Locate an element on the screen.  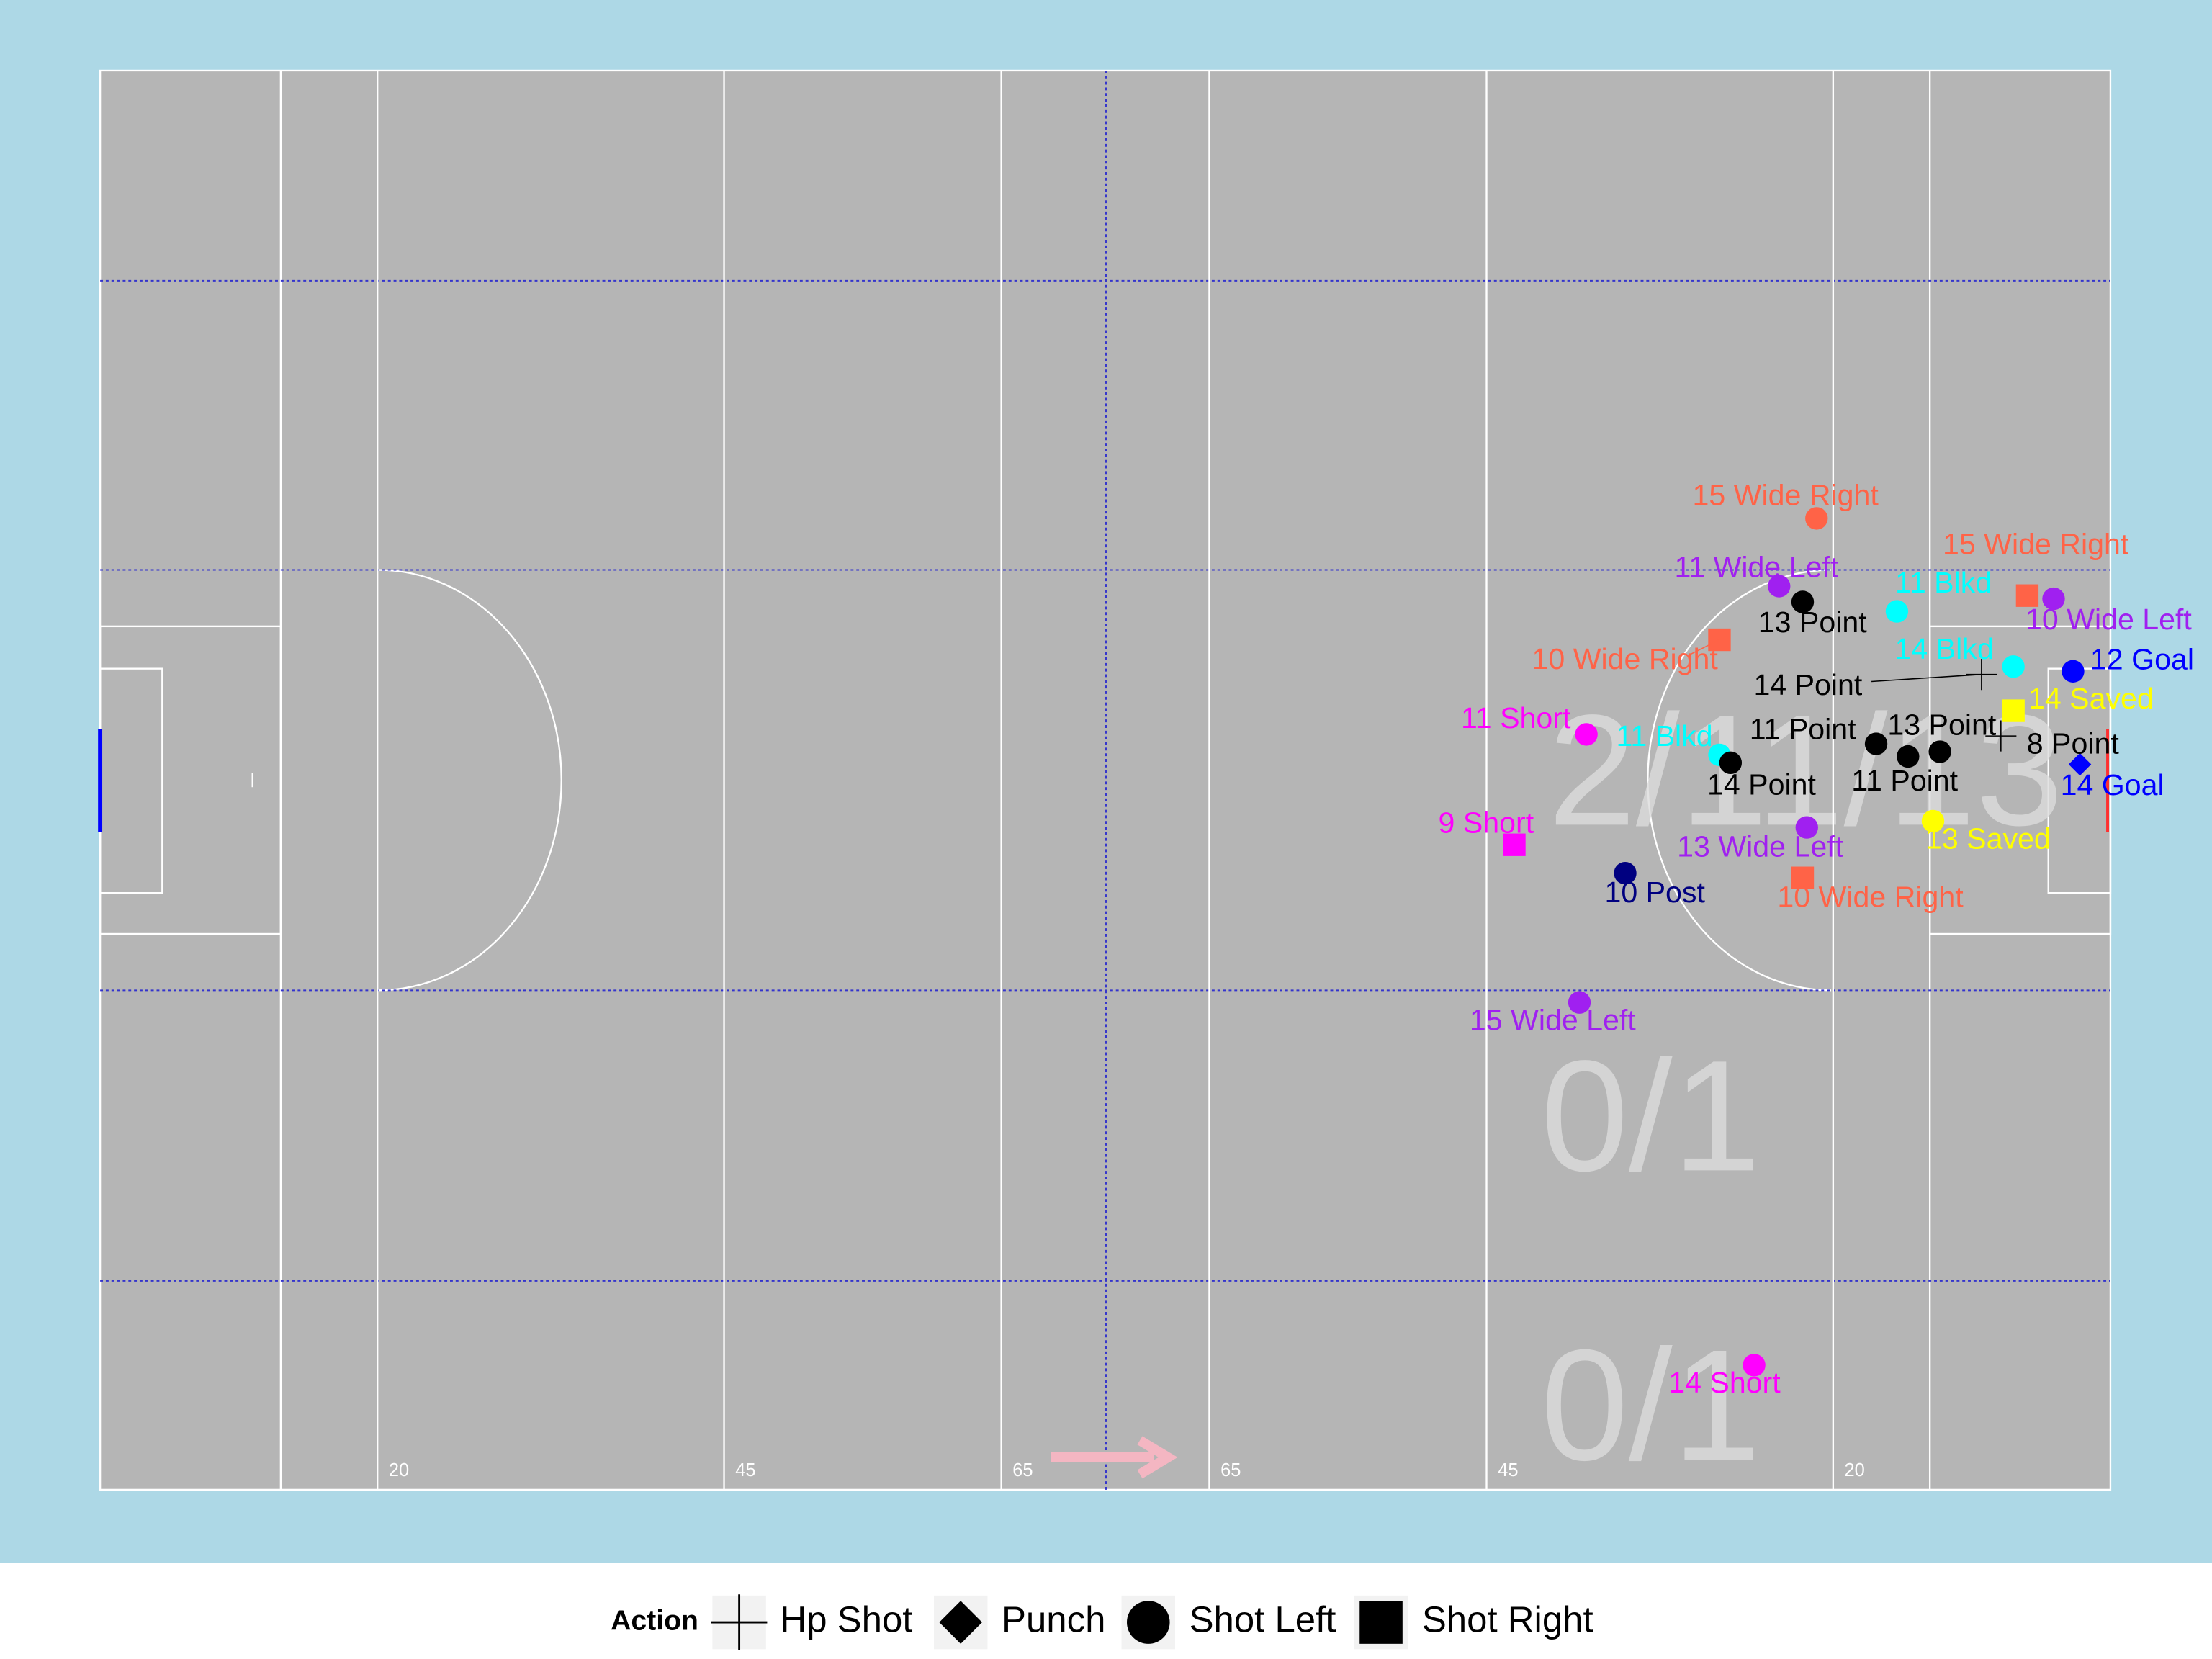
legend: Action Hp Shot Punch Shot Left Shot Right is located at coordinates (1102, 1622).